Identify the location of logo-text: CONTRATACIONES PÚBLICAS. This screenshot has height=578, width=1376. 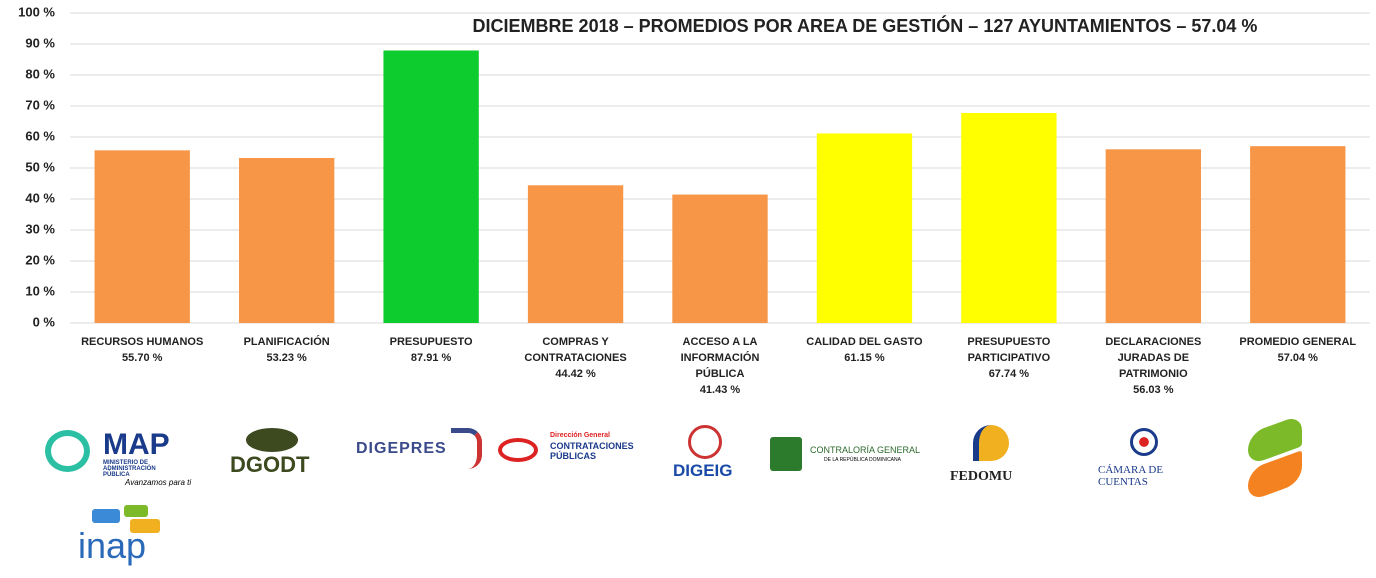
(592, 451).